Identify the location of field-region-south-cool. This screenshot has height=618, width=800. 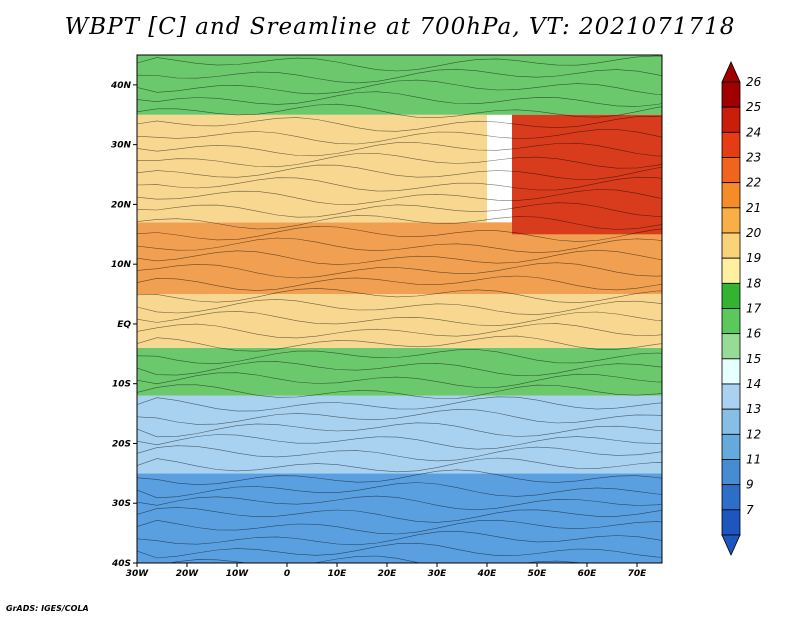
(399, 518).